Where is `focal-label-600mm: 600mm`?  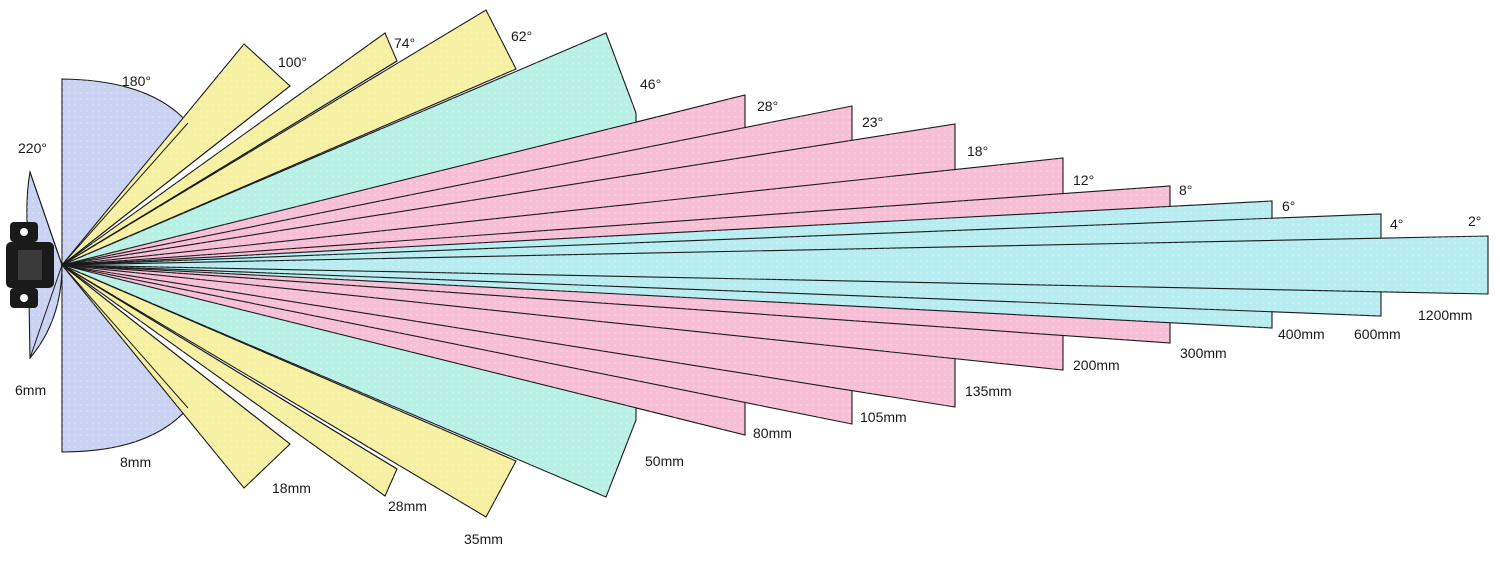
focal-label-600mm: 600mm is located at coordinates (1377, 334).